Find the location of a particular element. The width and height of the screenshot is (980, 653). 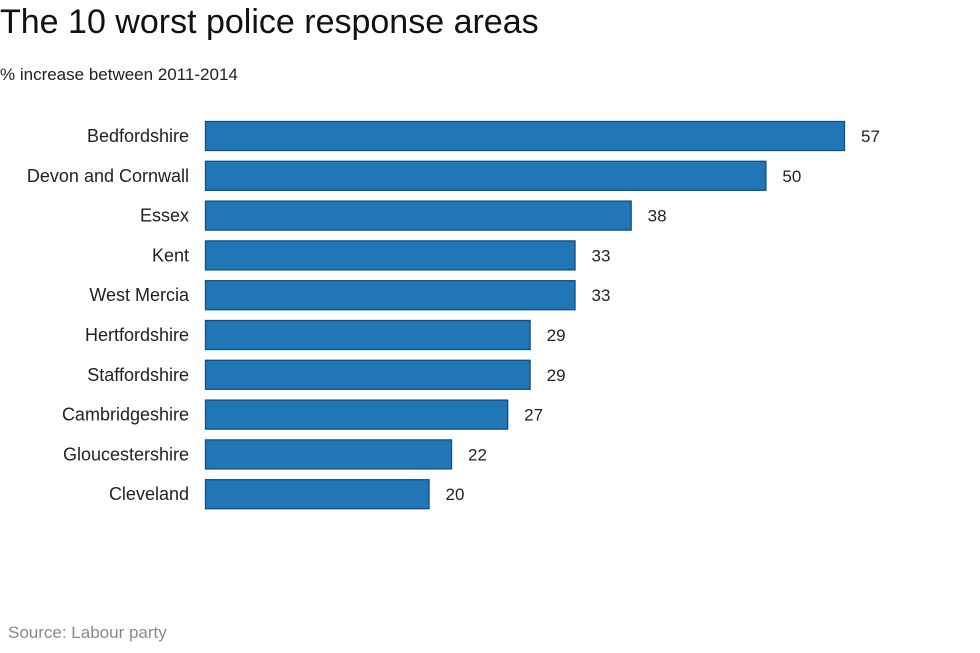

category-label: Bedfordshire is located at coordinates (138, 136).